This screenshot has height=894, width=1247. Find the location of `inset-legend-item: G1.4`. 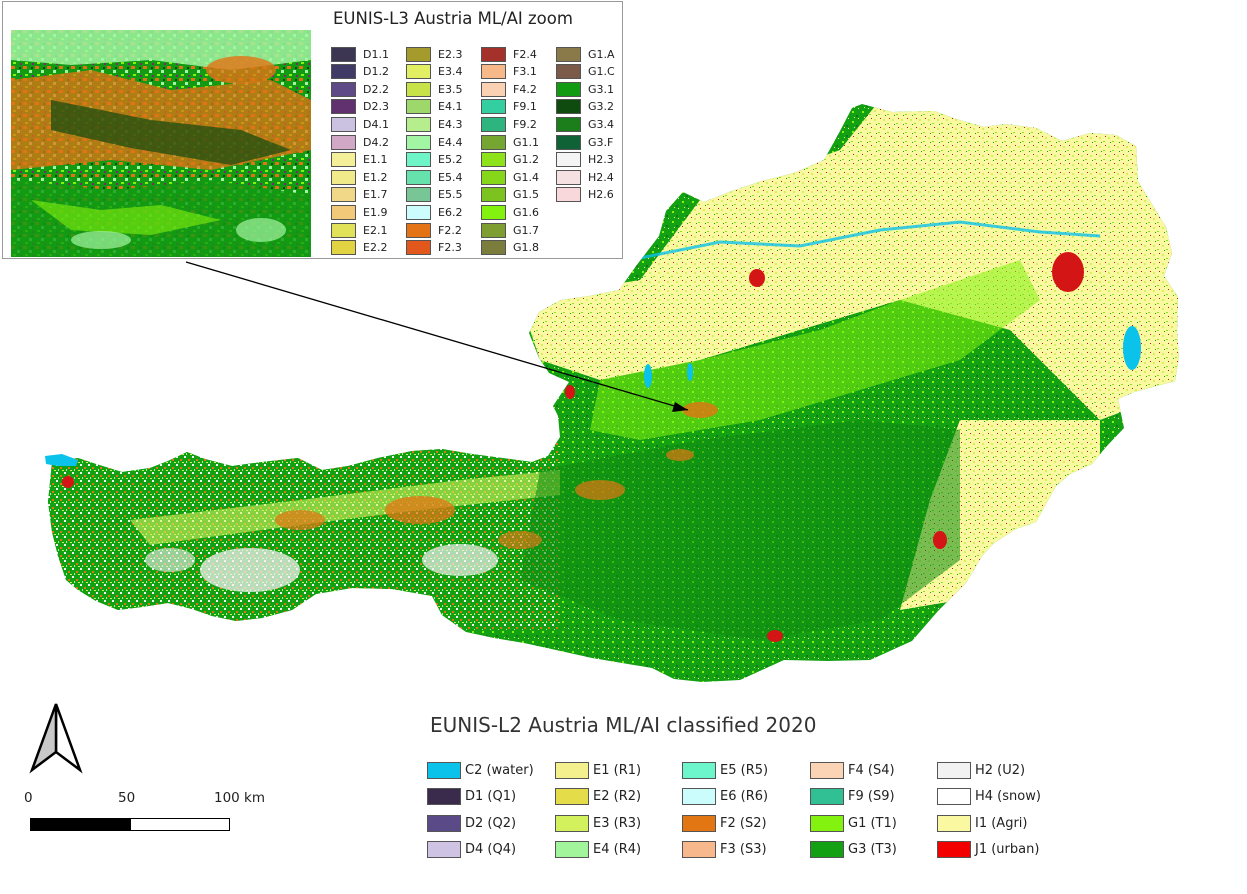

inset-legend-item: G1.4 is located at coordinates (510, 177).